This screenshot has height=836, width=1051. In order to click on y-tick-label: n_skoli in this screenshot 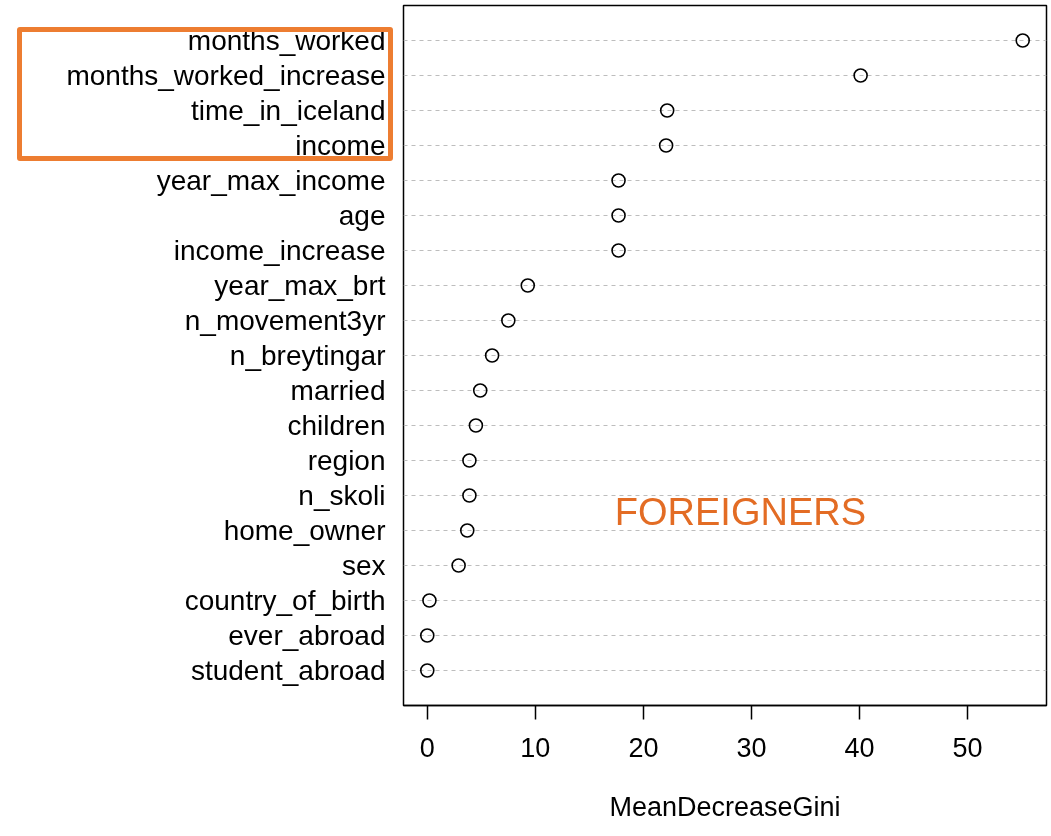, I will do `click(342, 495)`.